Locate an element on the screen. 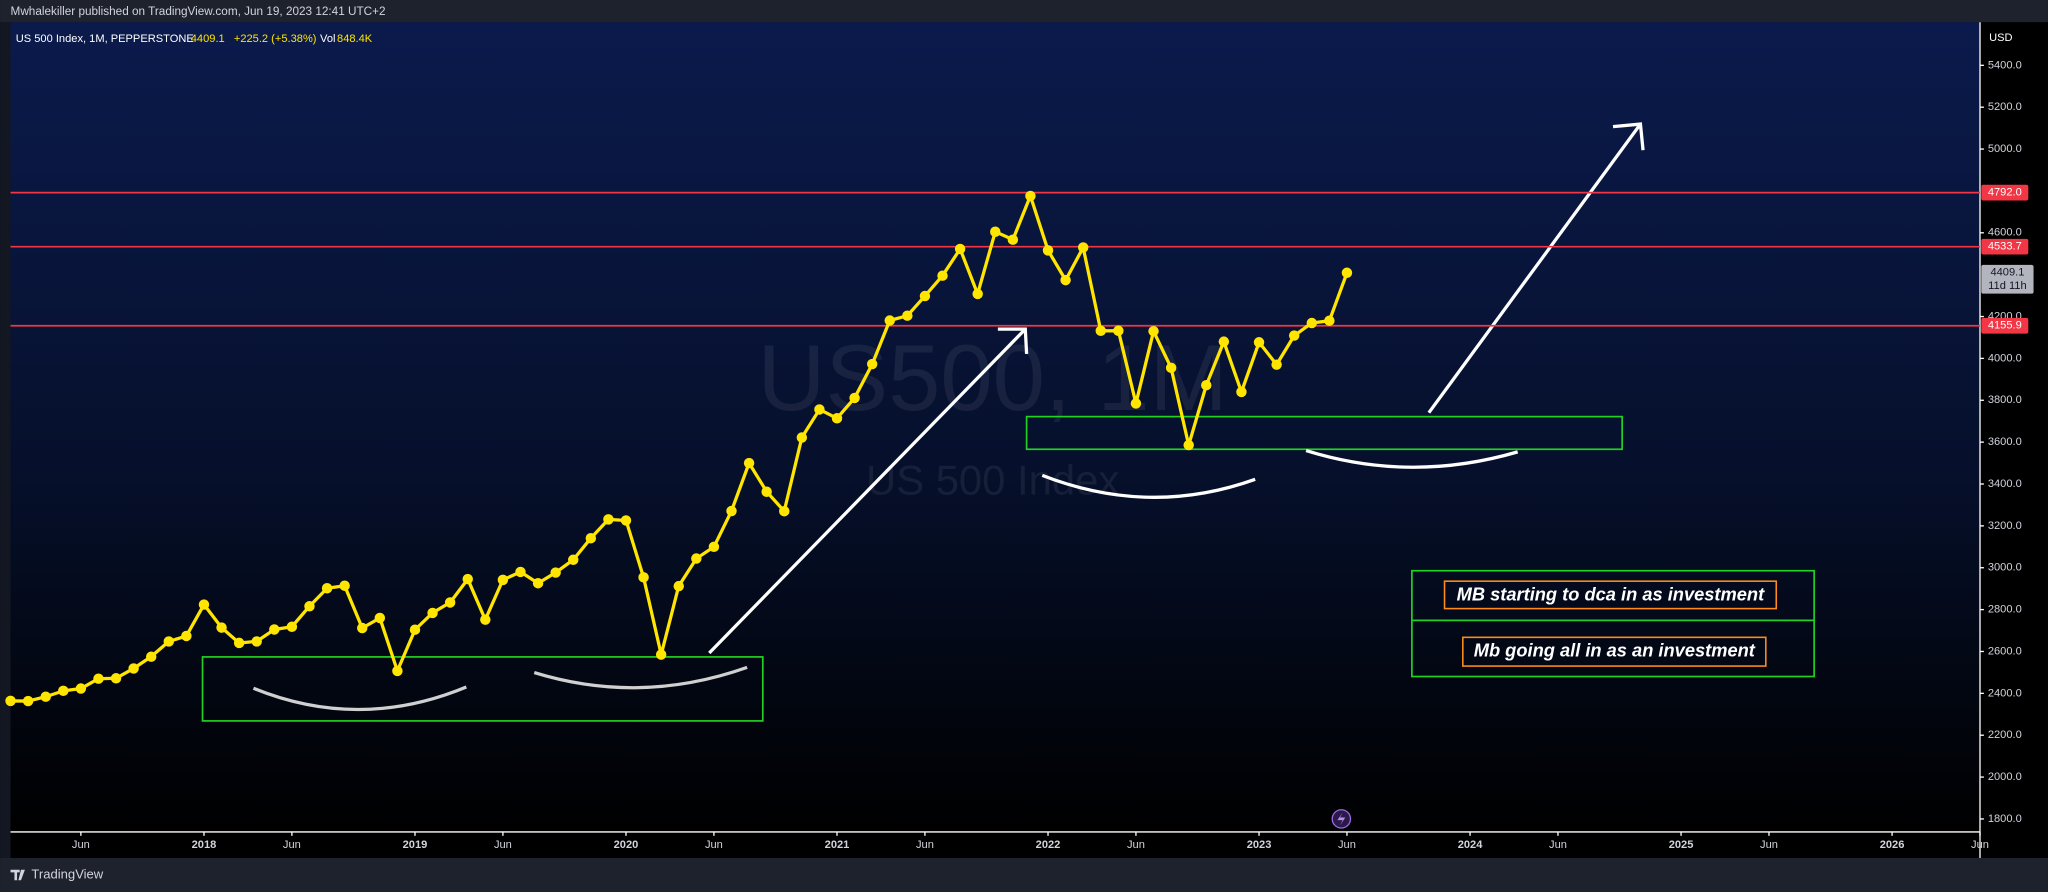 Image resolution: width=2048 pixels, height=892 pixels. level-label: 4155.9 is located at coordinates (2005, 326).